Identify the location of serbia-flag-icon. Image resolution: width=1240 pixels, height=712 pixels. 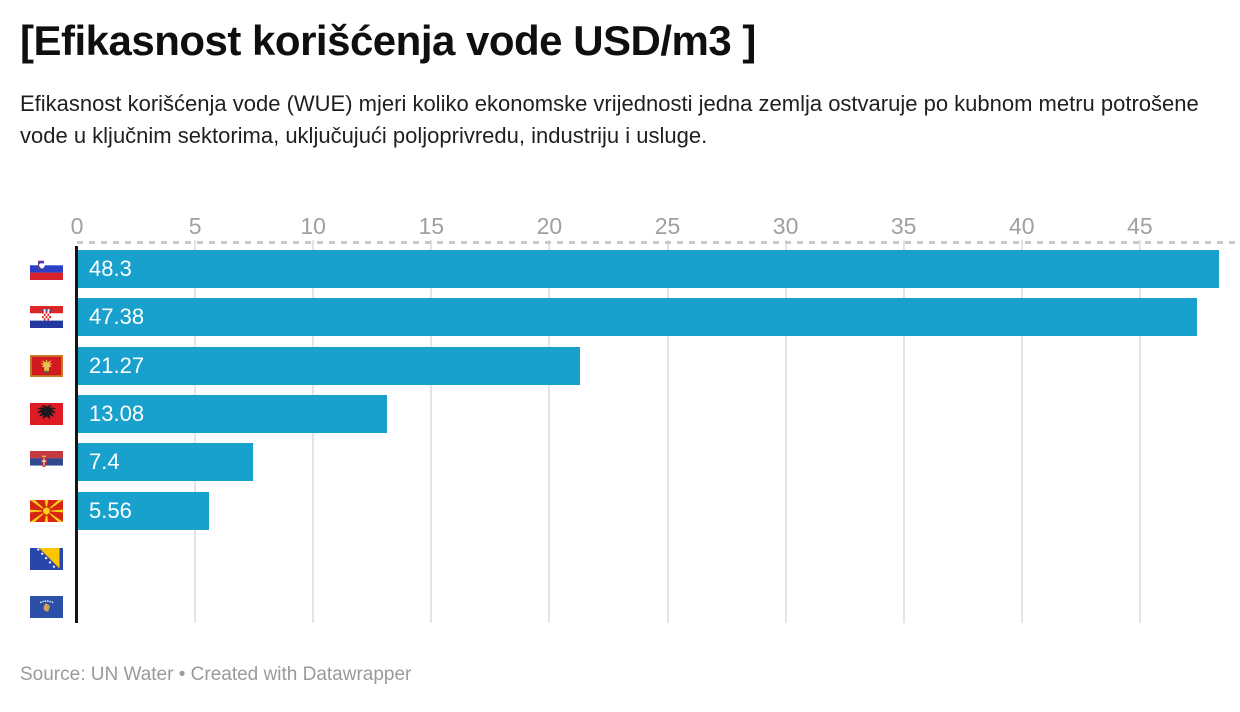
(46, 462).